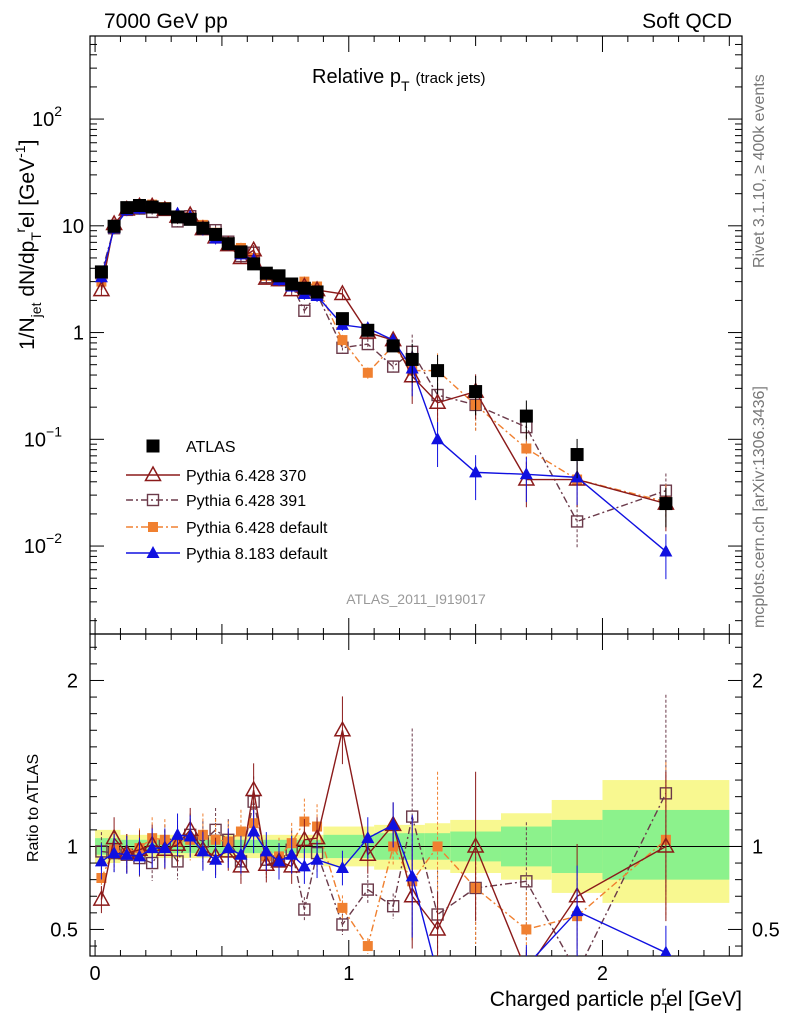  Describe the element at coordinates (383, 879) in the screenshot. I see `series-ratio-p8def` at that location.